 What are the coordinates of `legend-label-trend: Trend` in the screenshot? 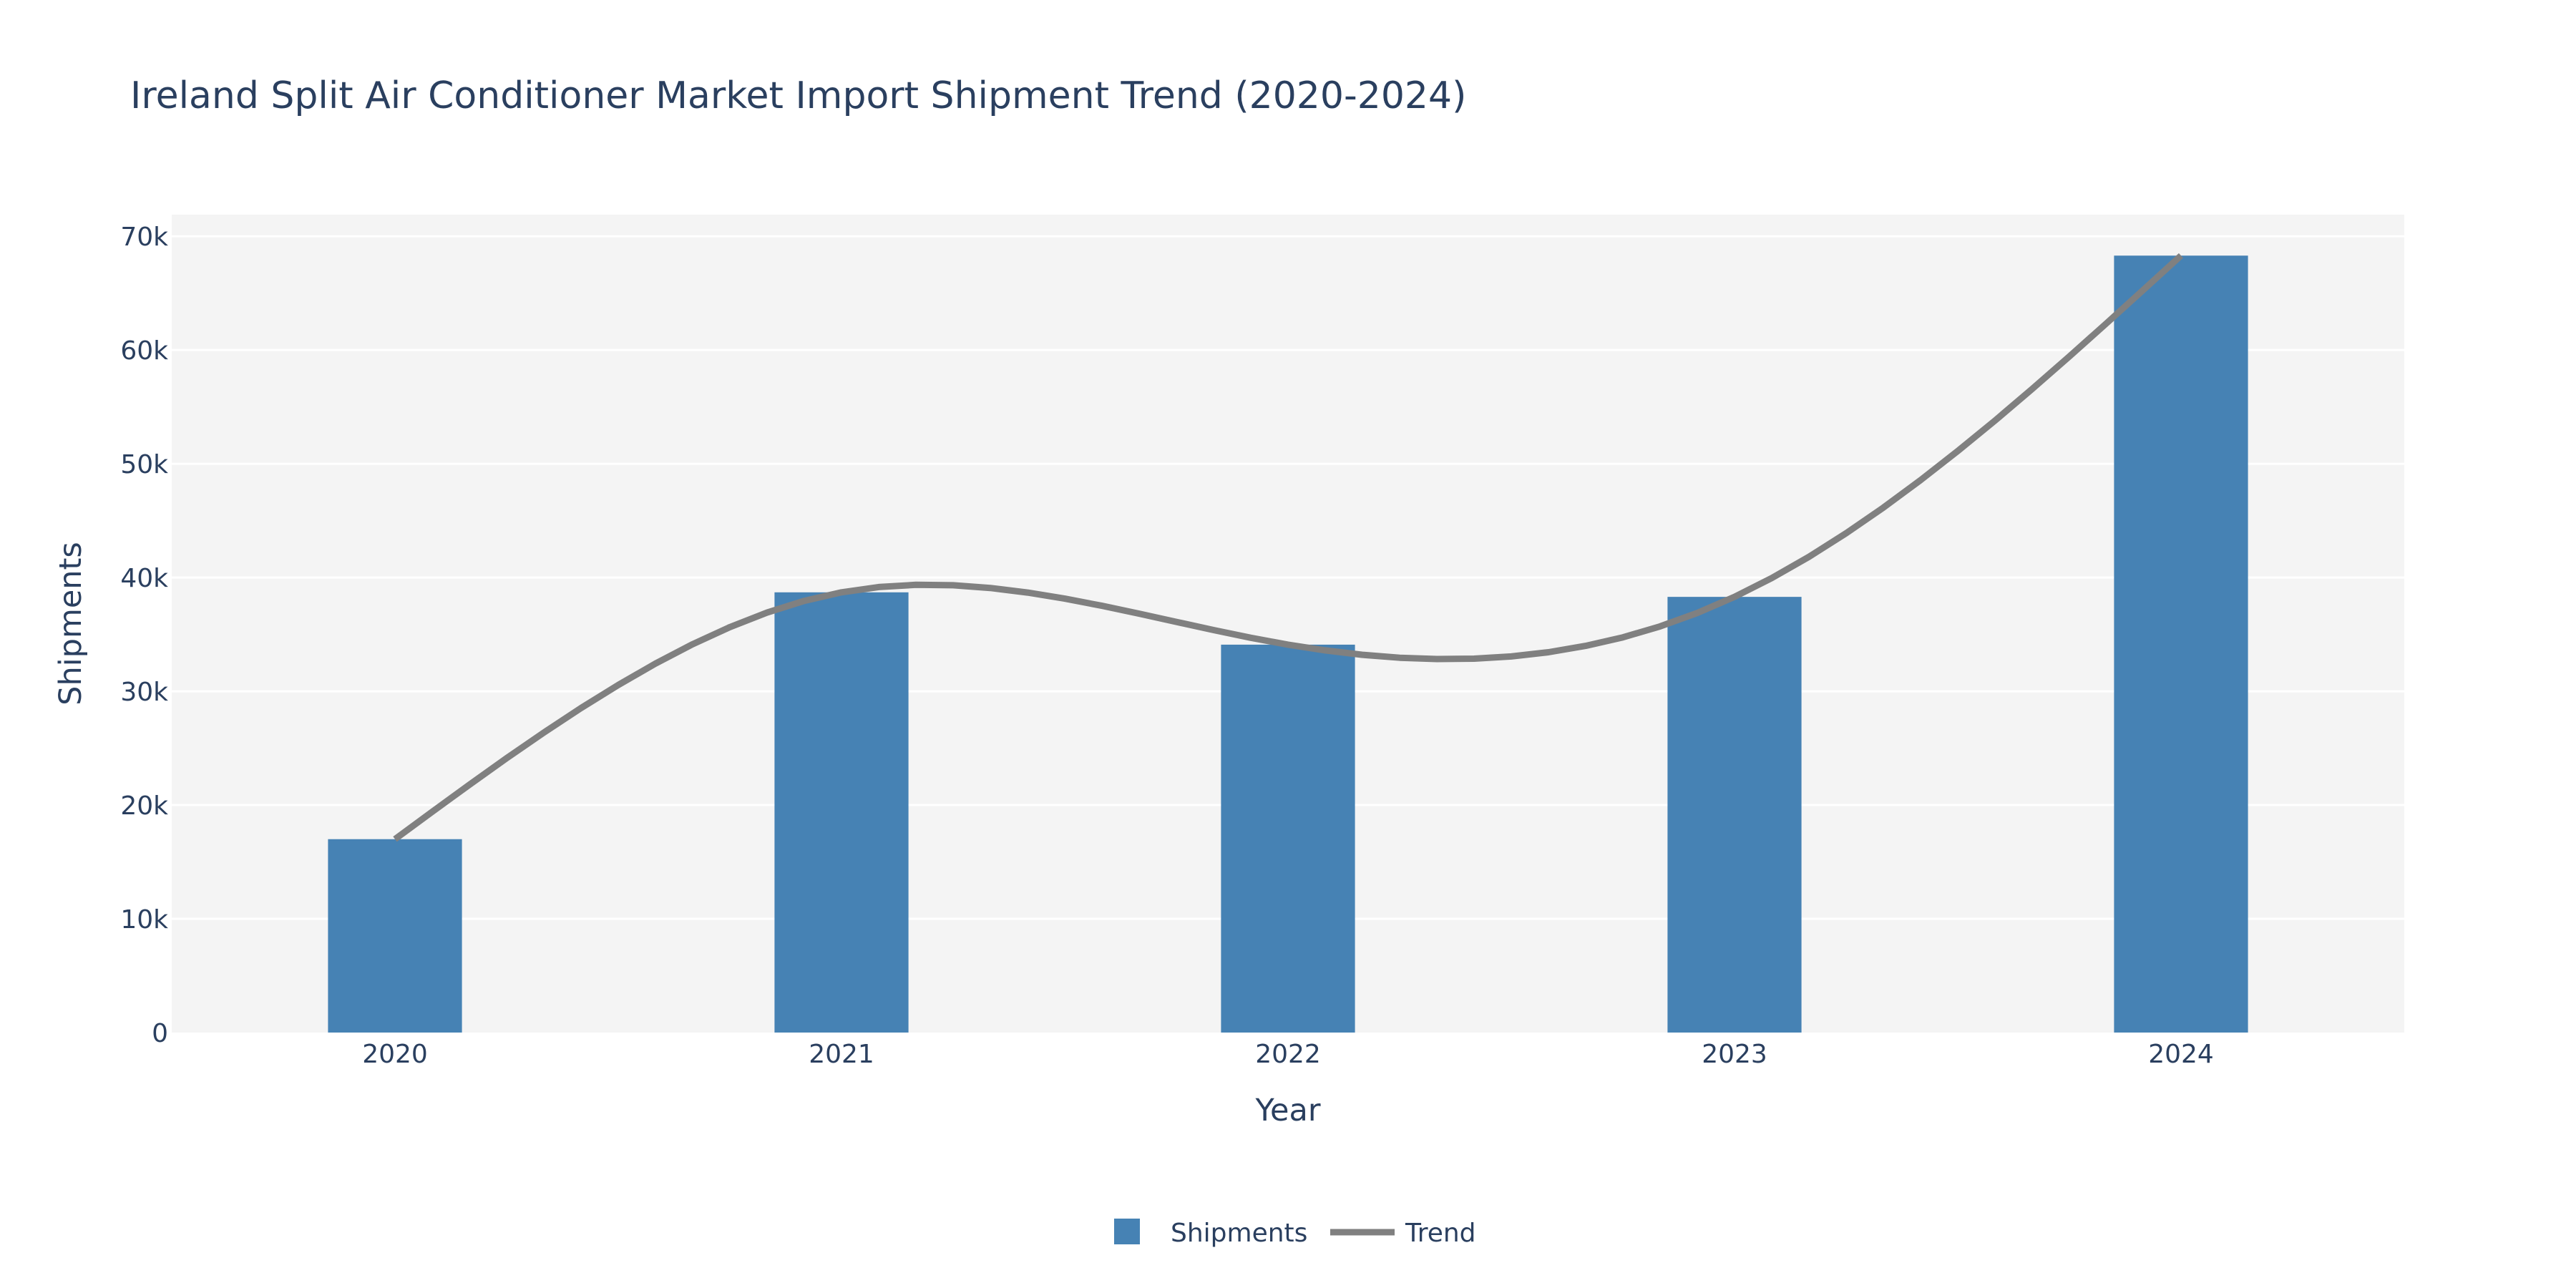 It's located at (1440, 1233).